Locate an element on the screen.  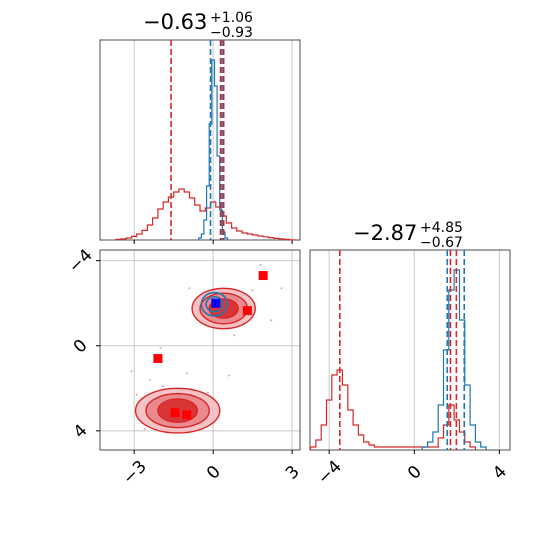
joint-xtick-label-0: −3 is located at coordinates (135, 473).